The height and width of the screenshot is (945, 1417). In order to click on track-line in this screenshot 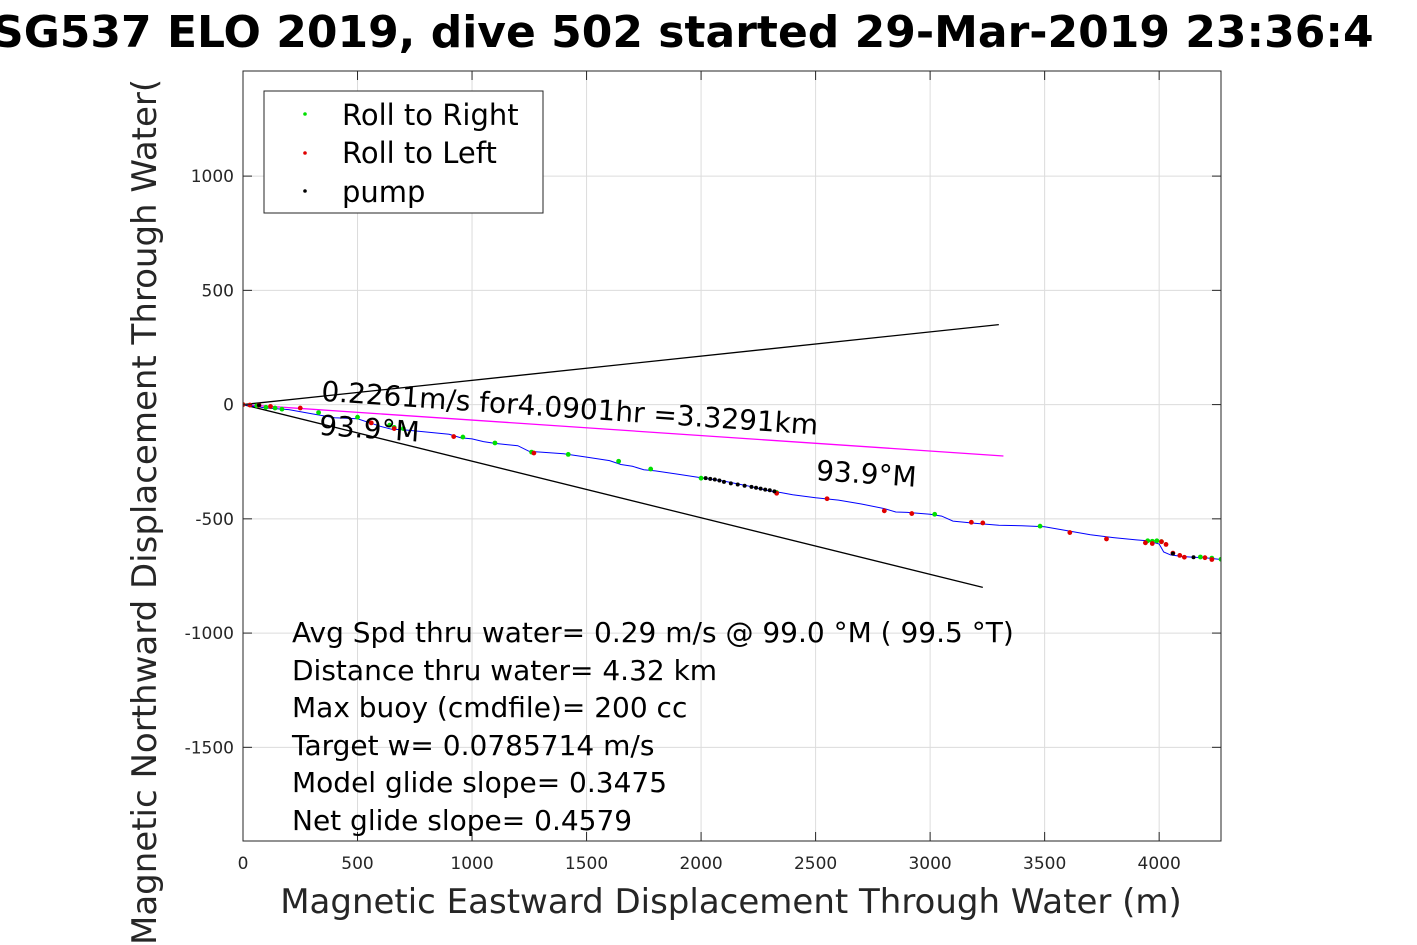, I will do `click(732, 482)`.